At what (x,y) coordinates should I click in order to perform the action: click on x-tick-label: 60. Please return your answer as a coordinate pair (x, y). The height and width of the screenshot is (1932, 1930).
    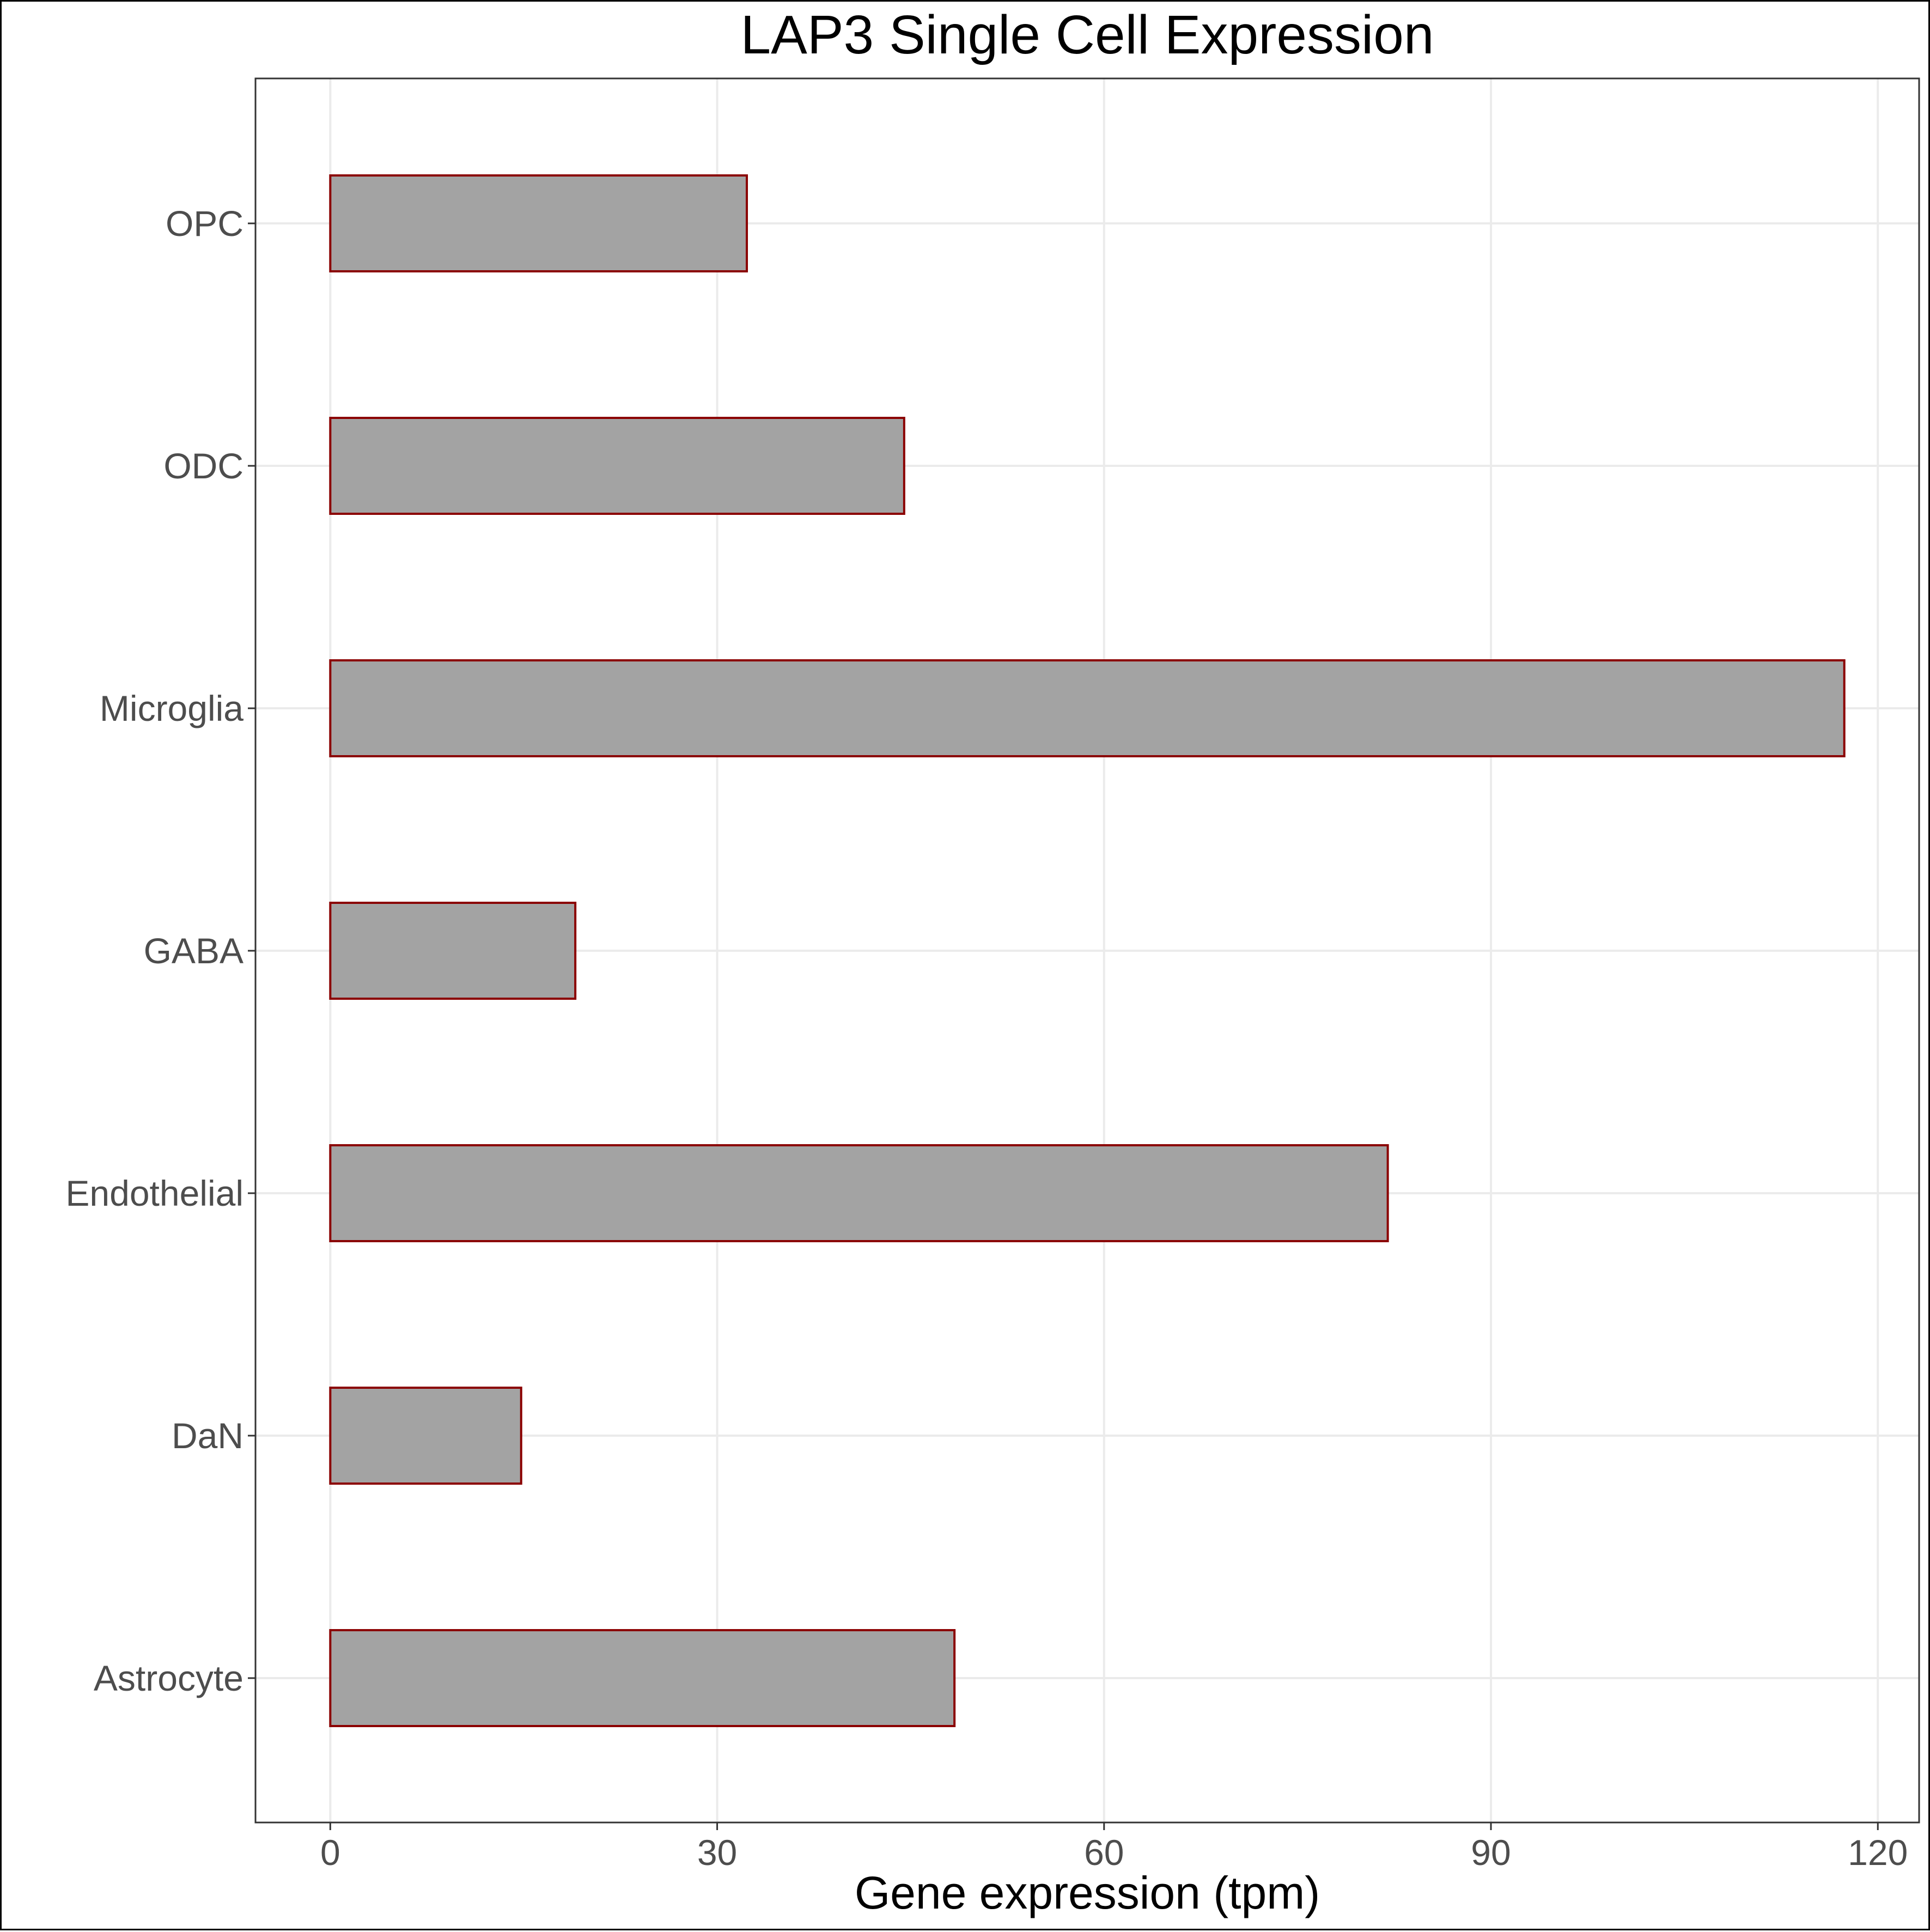
    Looking at the image, I should click on (1104, 1853).